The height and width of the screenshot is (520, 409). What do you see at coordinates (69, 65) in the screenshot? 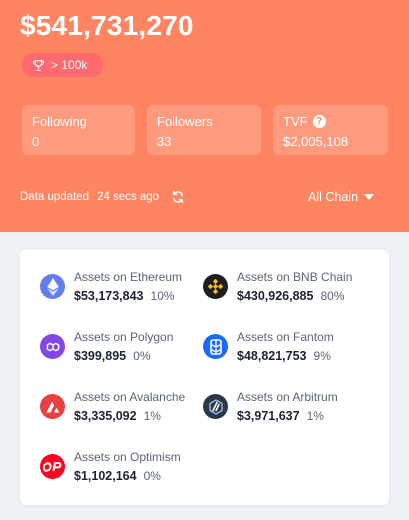
I see `rank-badge-label: > 100k` at bounding box center [69, 65].